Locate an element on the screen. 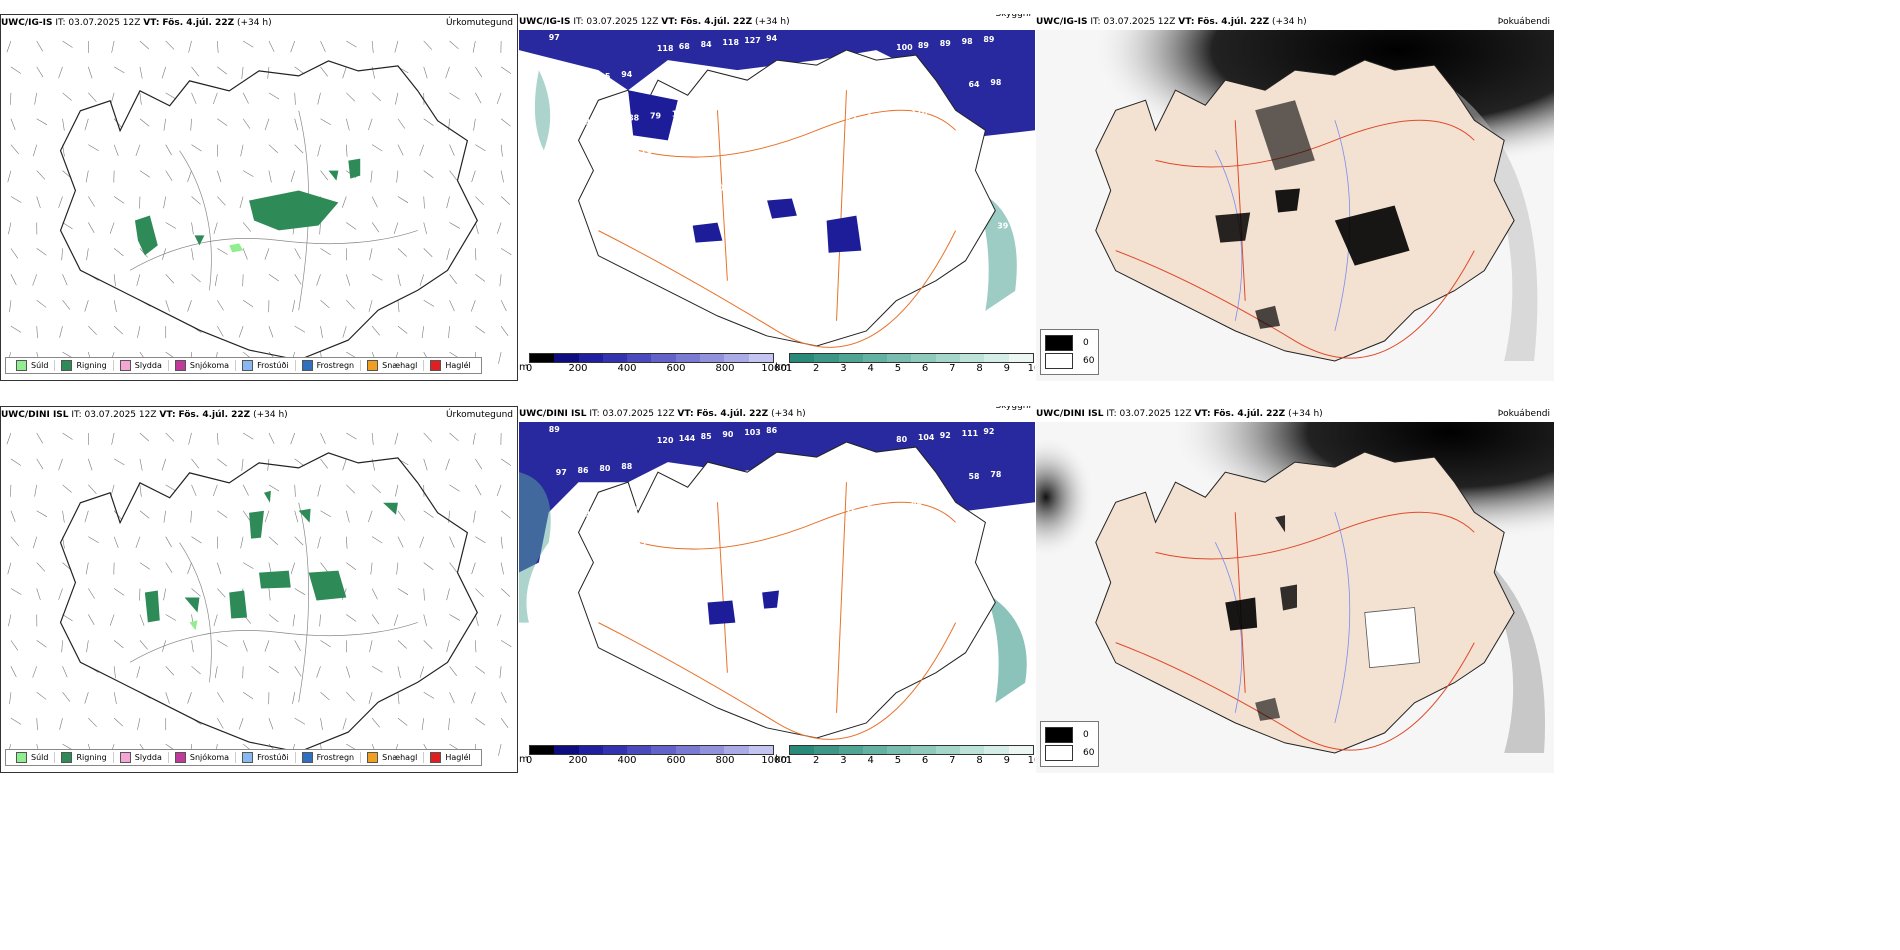 The width and height of the screenshot is (1900, 950). legend-label: Snjókoma is located at coordinates (209, 365).